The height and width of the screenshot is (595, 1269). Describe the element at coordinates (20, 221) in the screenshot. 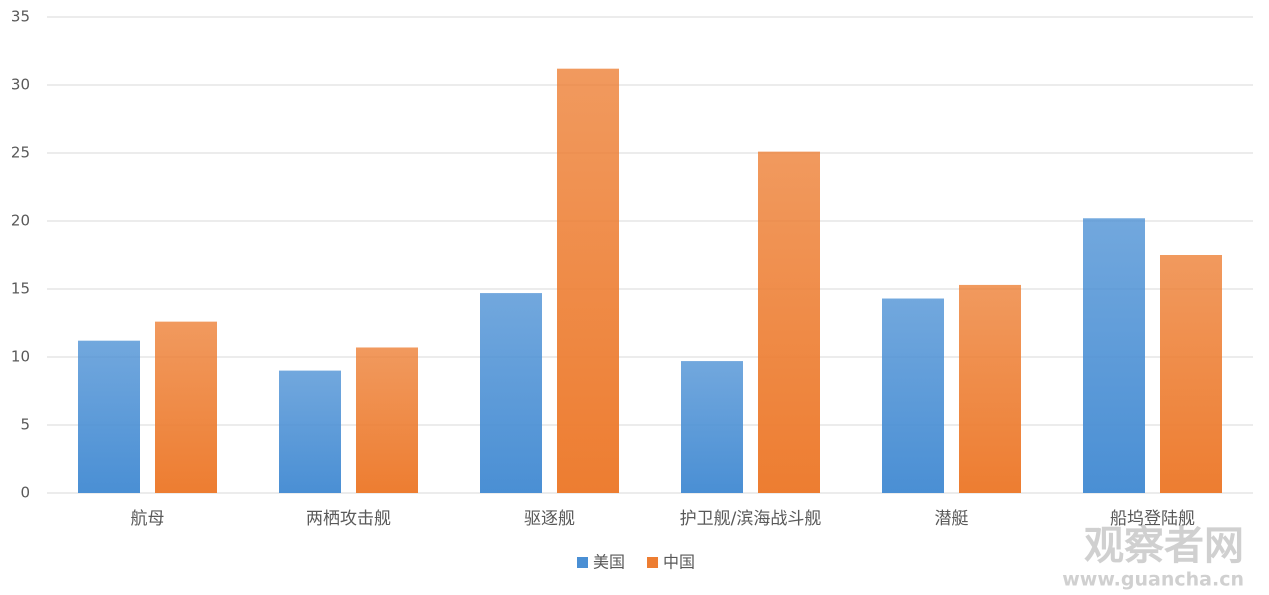

I see `y-tick-label: 20` at that location.